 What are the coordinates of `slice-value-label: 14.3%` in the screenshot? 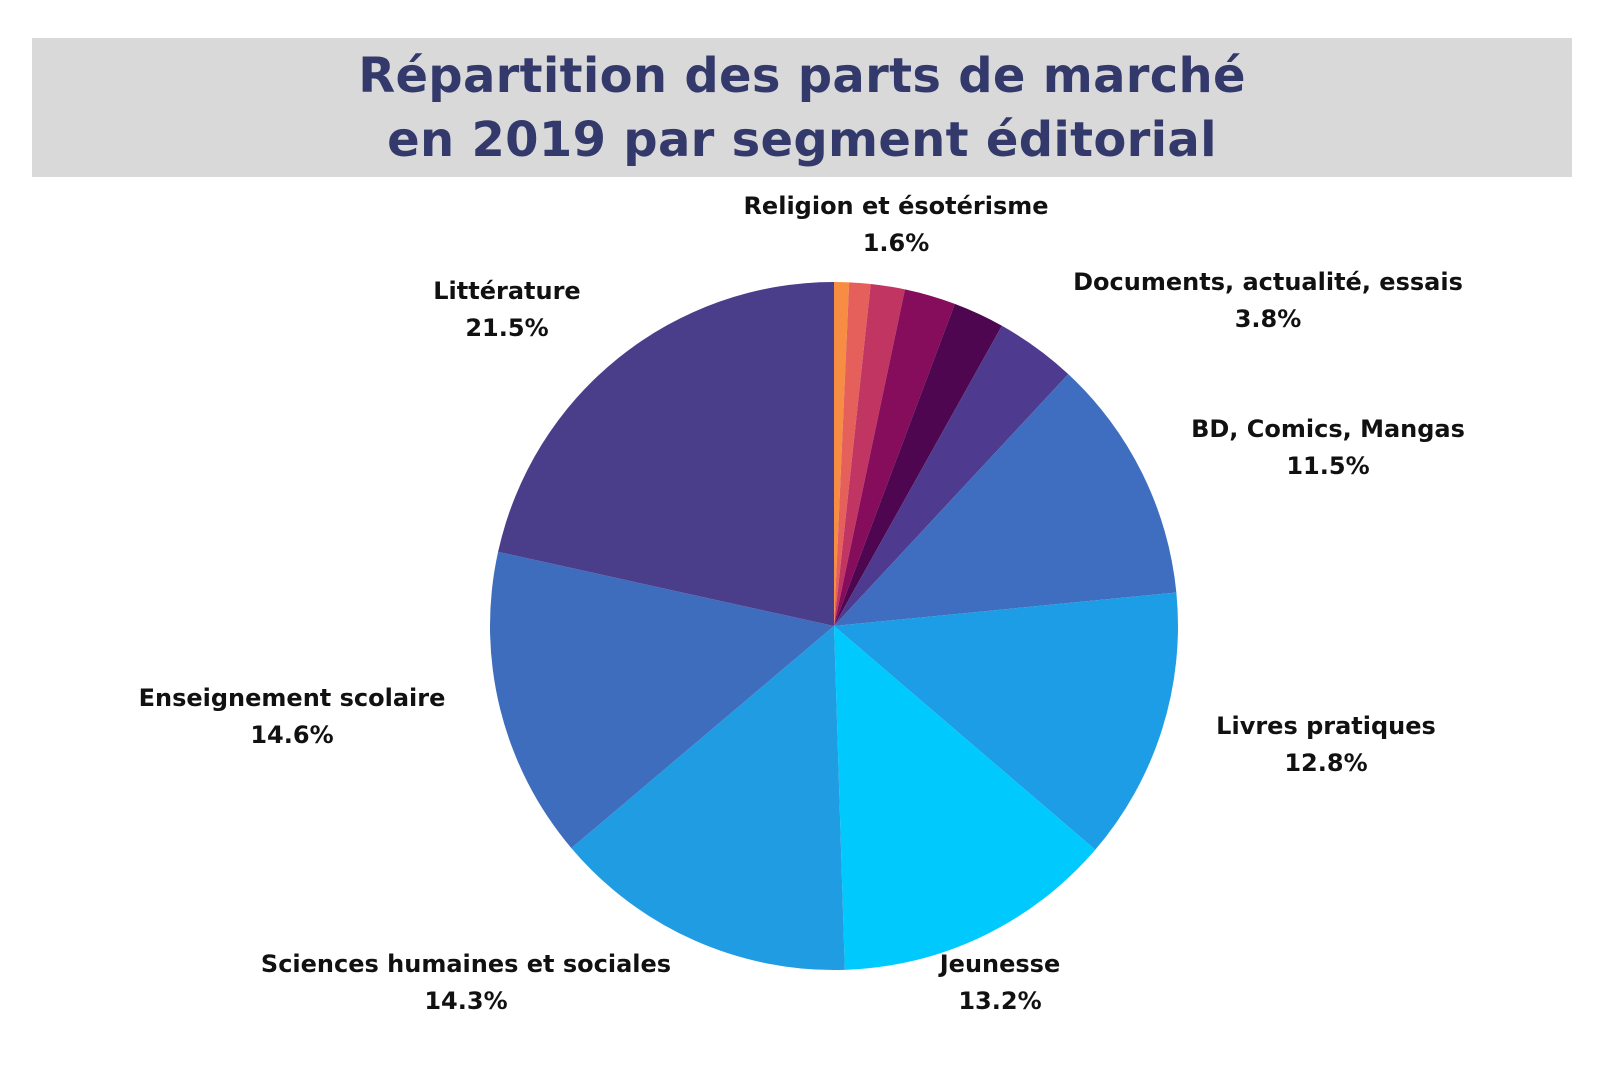 It's located at (465, 1001).